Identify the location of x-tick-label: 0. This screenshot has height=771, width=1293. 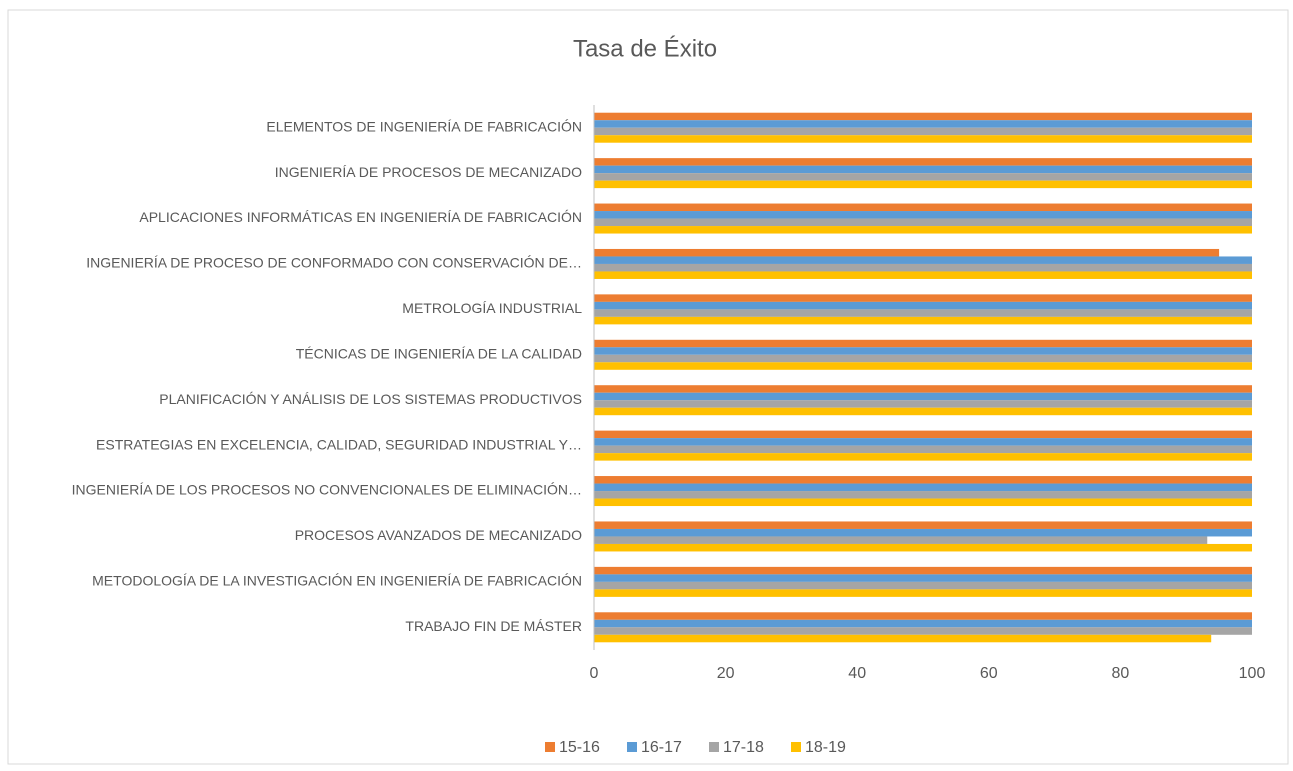
(594, 673).